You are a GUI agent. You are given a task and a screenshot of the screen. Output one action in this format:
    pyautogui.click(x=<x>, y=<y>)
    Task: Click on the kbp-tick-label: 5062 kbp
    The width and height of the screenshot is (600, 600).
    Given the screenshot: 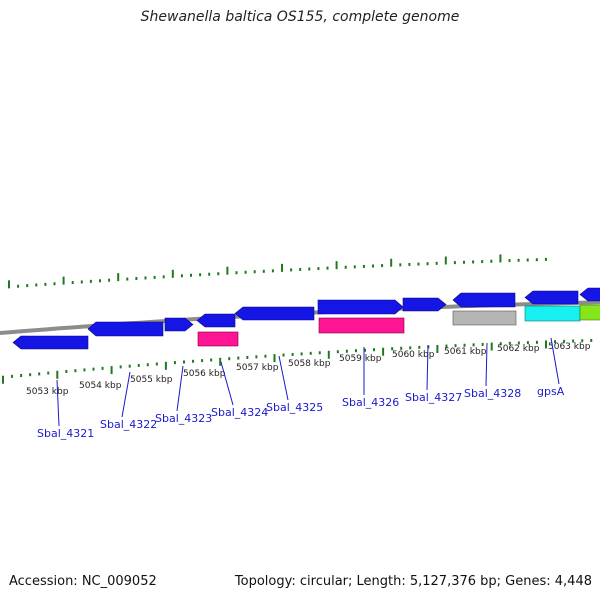 What is the action you would take?
    pyautogui.click(x=518, y=349)
    